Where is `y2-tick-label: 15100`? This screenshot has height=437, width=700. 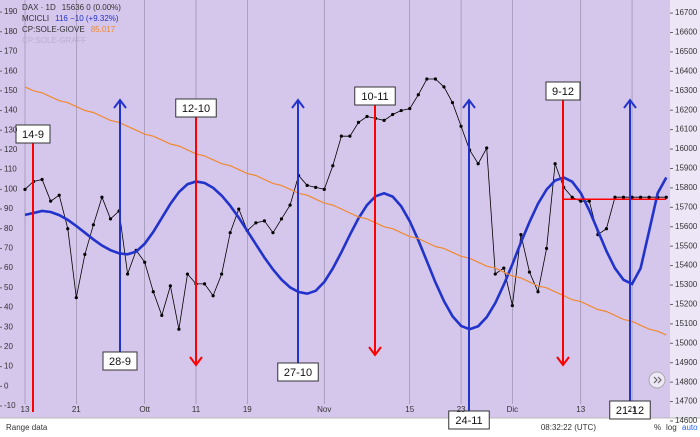
y2-tick-label: 15100 is located at coordinates (686, 323).